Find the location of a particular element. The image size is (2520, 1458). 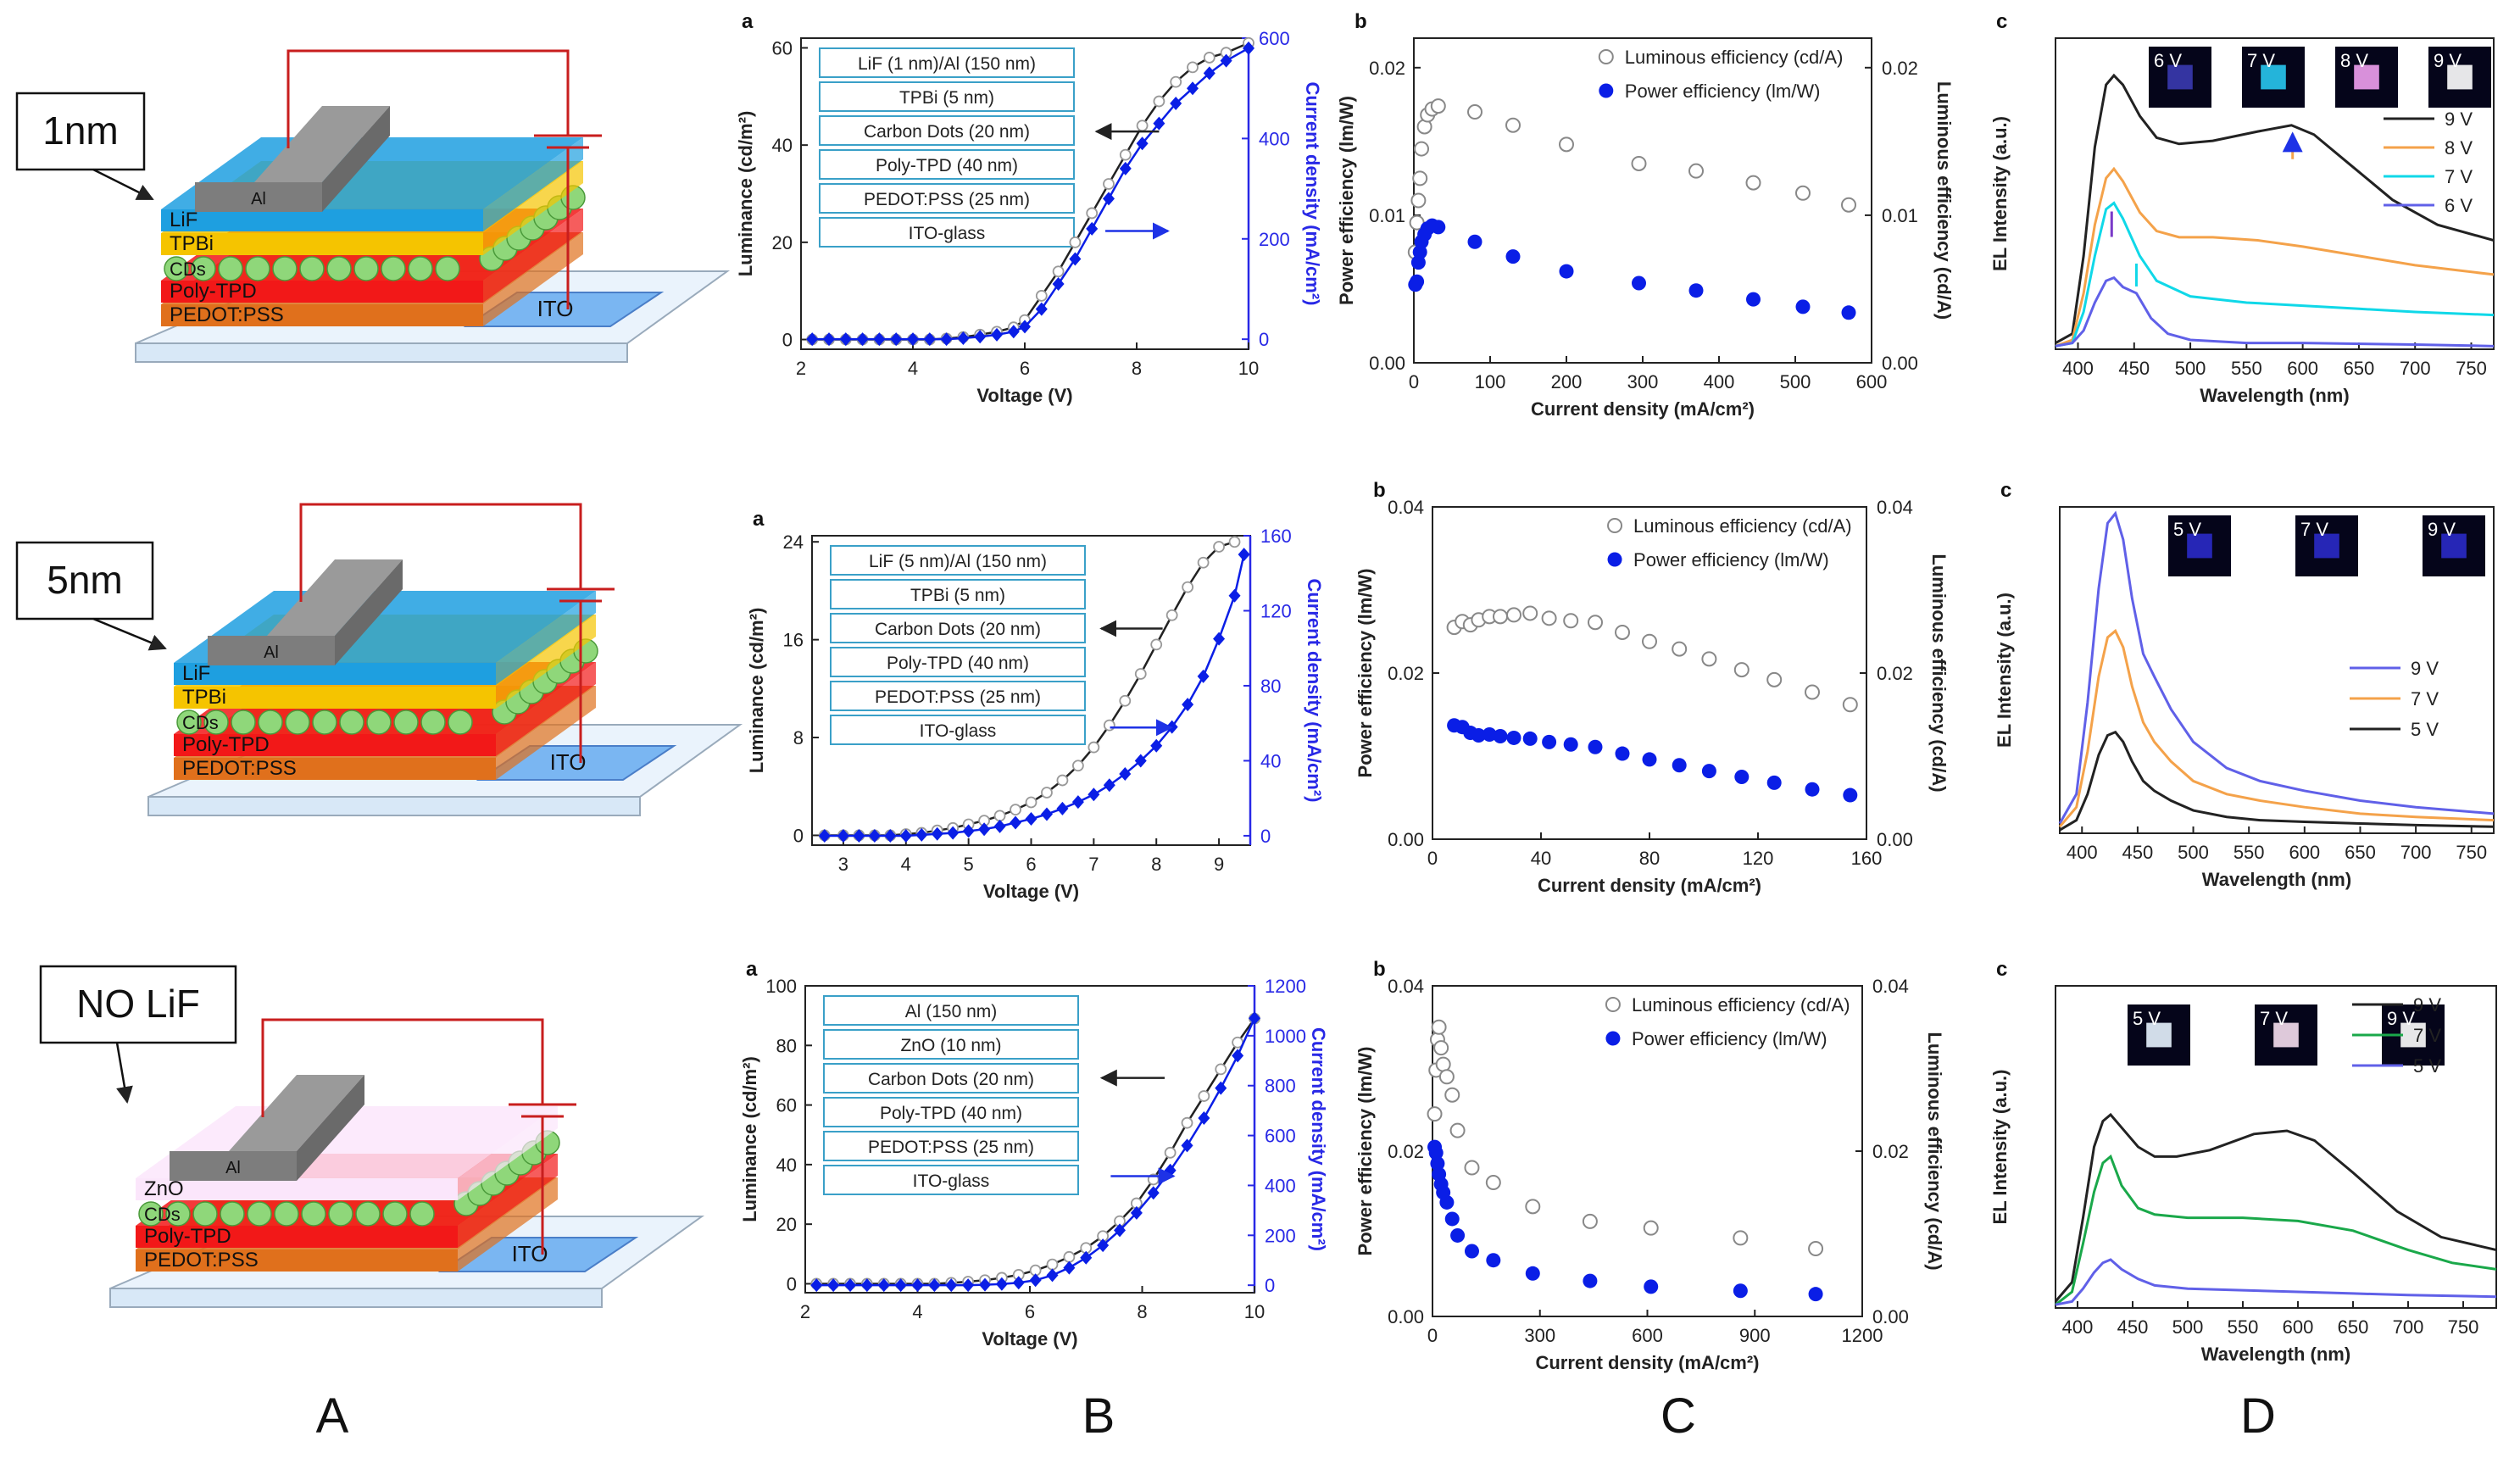

layer-box-label: ITO-glass is located at coordinates (947, 234).